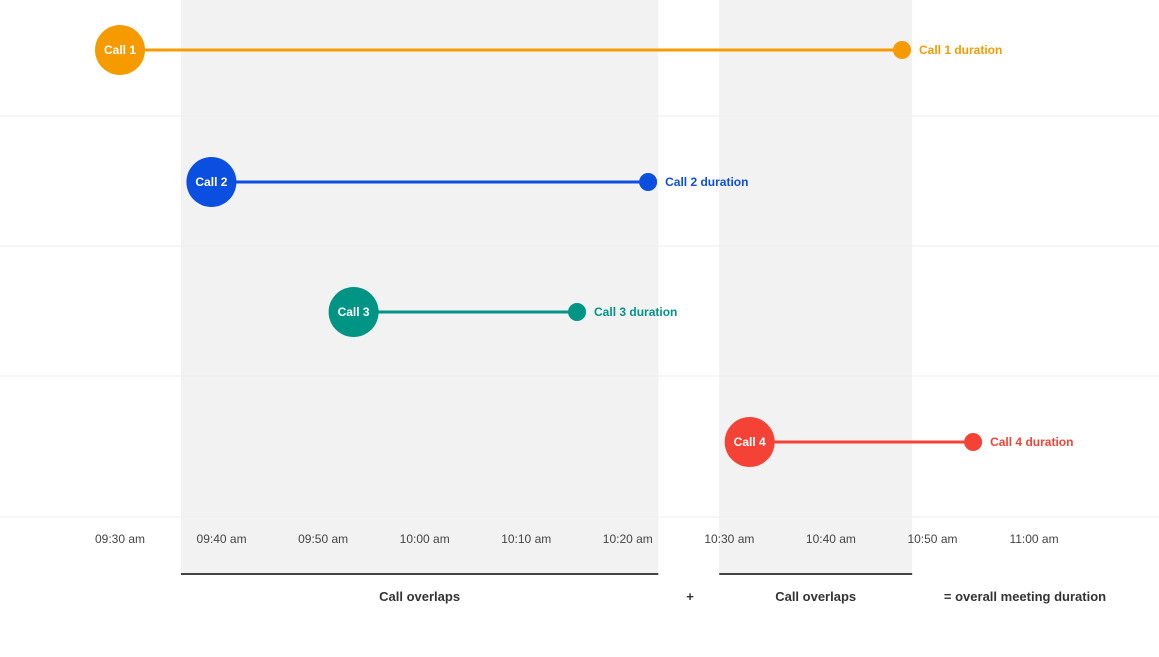 The width and height of the screenshot is (1159, 657). Describe the element at coordinates (831, 539) in the screenshot. I see `x-tick-label: 10:40 am` at that location.